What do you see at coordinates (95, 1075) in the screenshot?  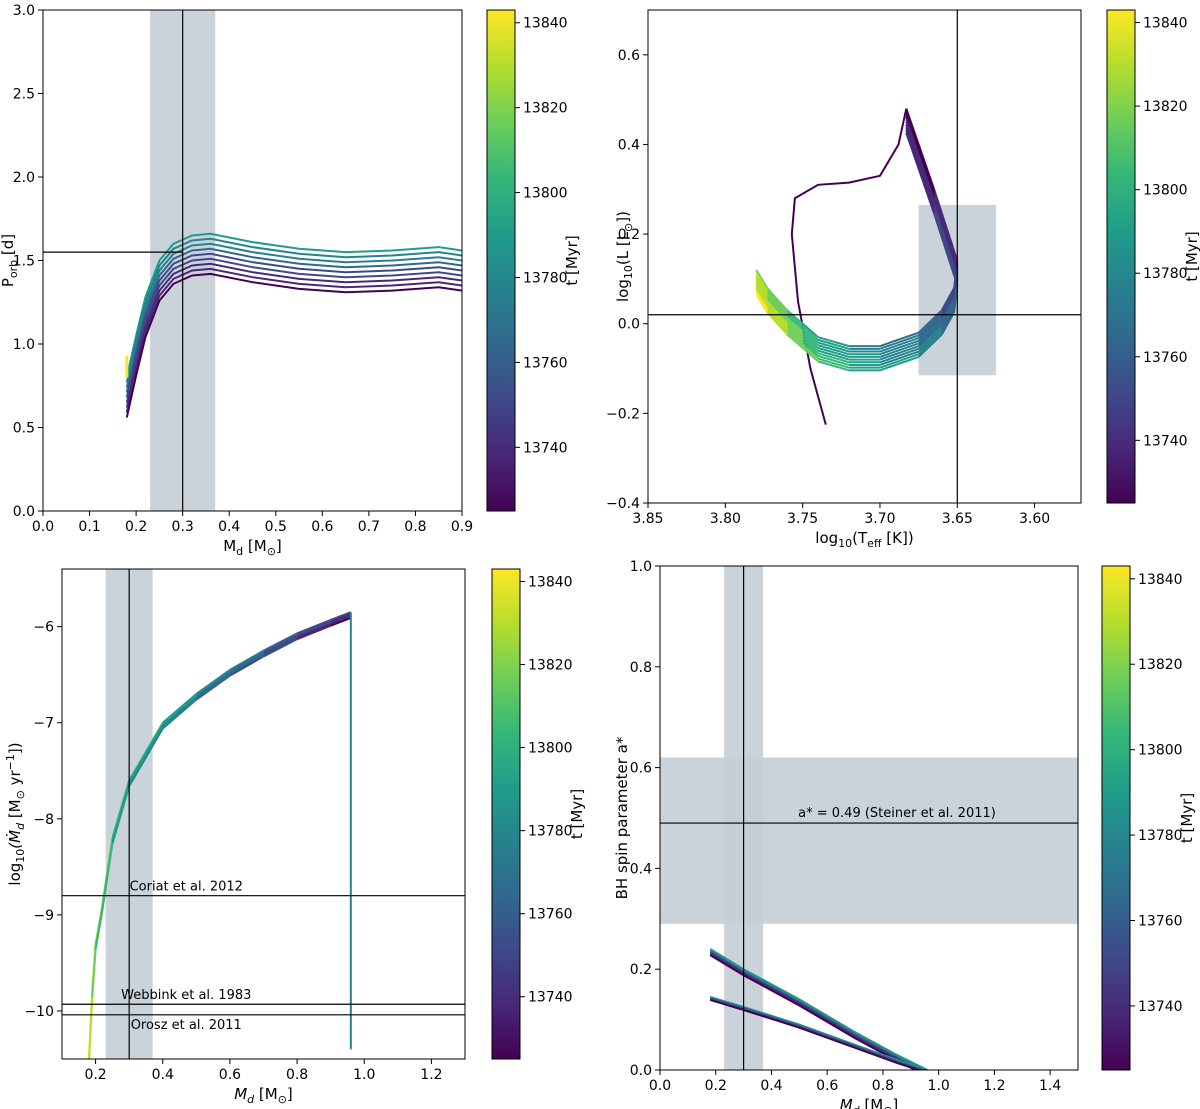 I see `x-tick-label: 0.2` at bounding box center [95, 1075].